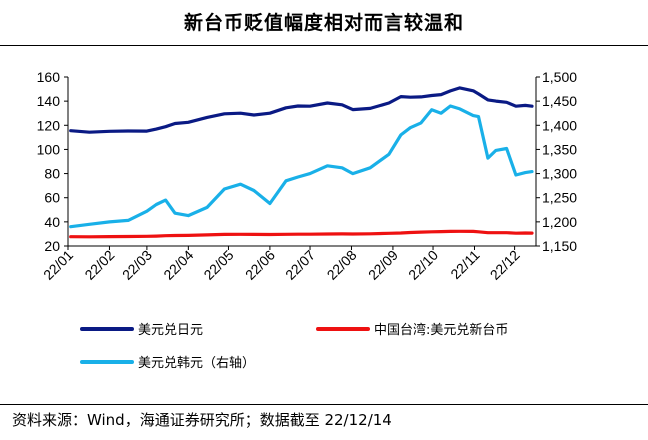 This screenshot has height=440, width=648. I want to click on right-y-tick-label: 1,300, so click(559, 174).